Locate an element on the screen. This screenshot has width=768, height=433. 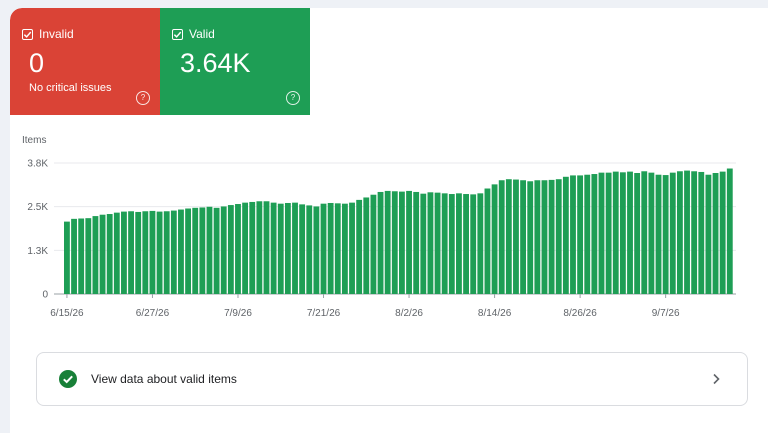
invalid-tile: Invalid 0 No critical issues ? is located at coordinates (85, 61).